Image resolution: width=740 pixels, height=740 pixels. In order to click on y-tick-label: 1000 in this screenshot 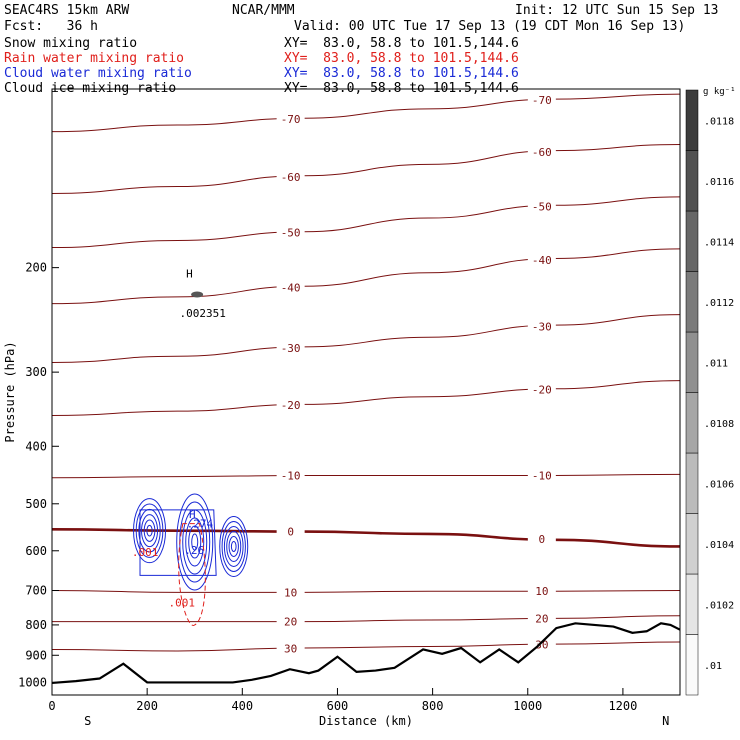, I will do `click(32, 682)`.